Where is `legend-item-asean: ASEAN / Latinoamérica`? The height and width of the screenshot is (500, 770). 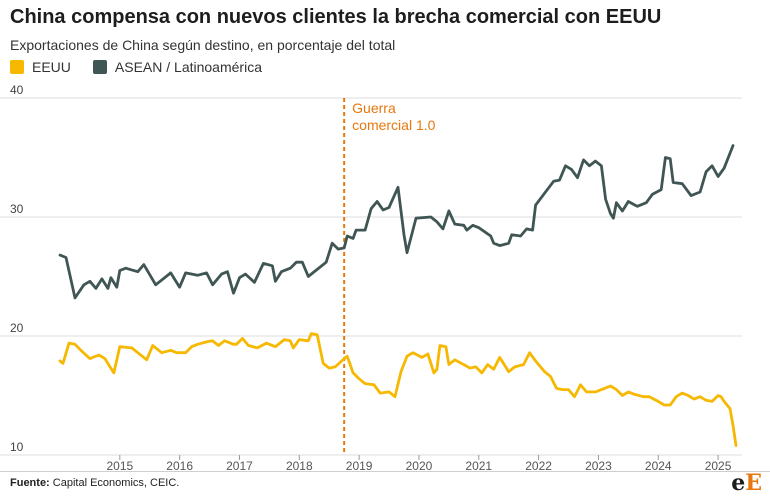
legend-item-asean: ASEAN / Latinoamérica is located at coordinates (177, 67).